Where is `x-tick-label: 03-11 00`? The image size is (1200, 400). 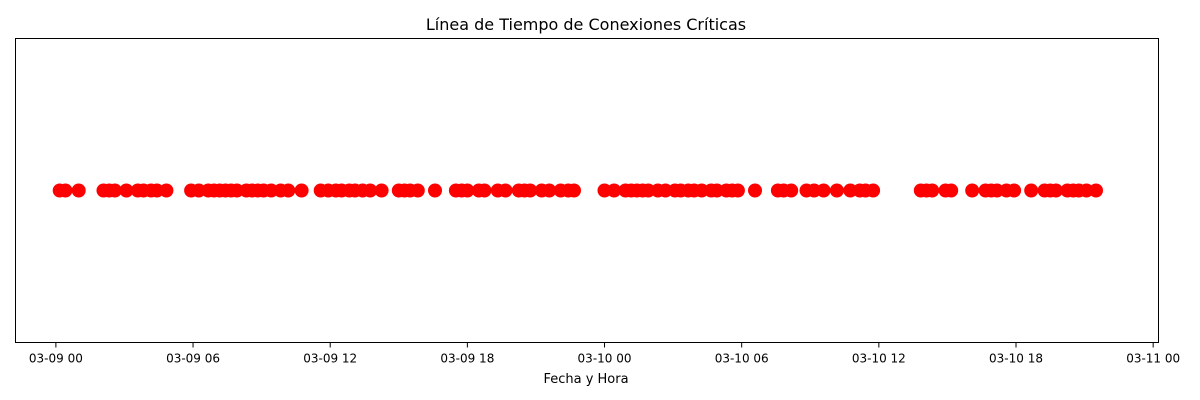
x-tick-label: 03-11 00 is located at coordinates (1153, 359).